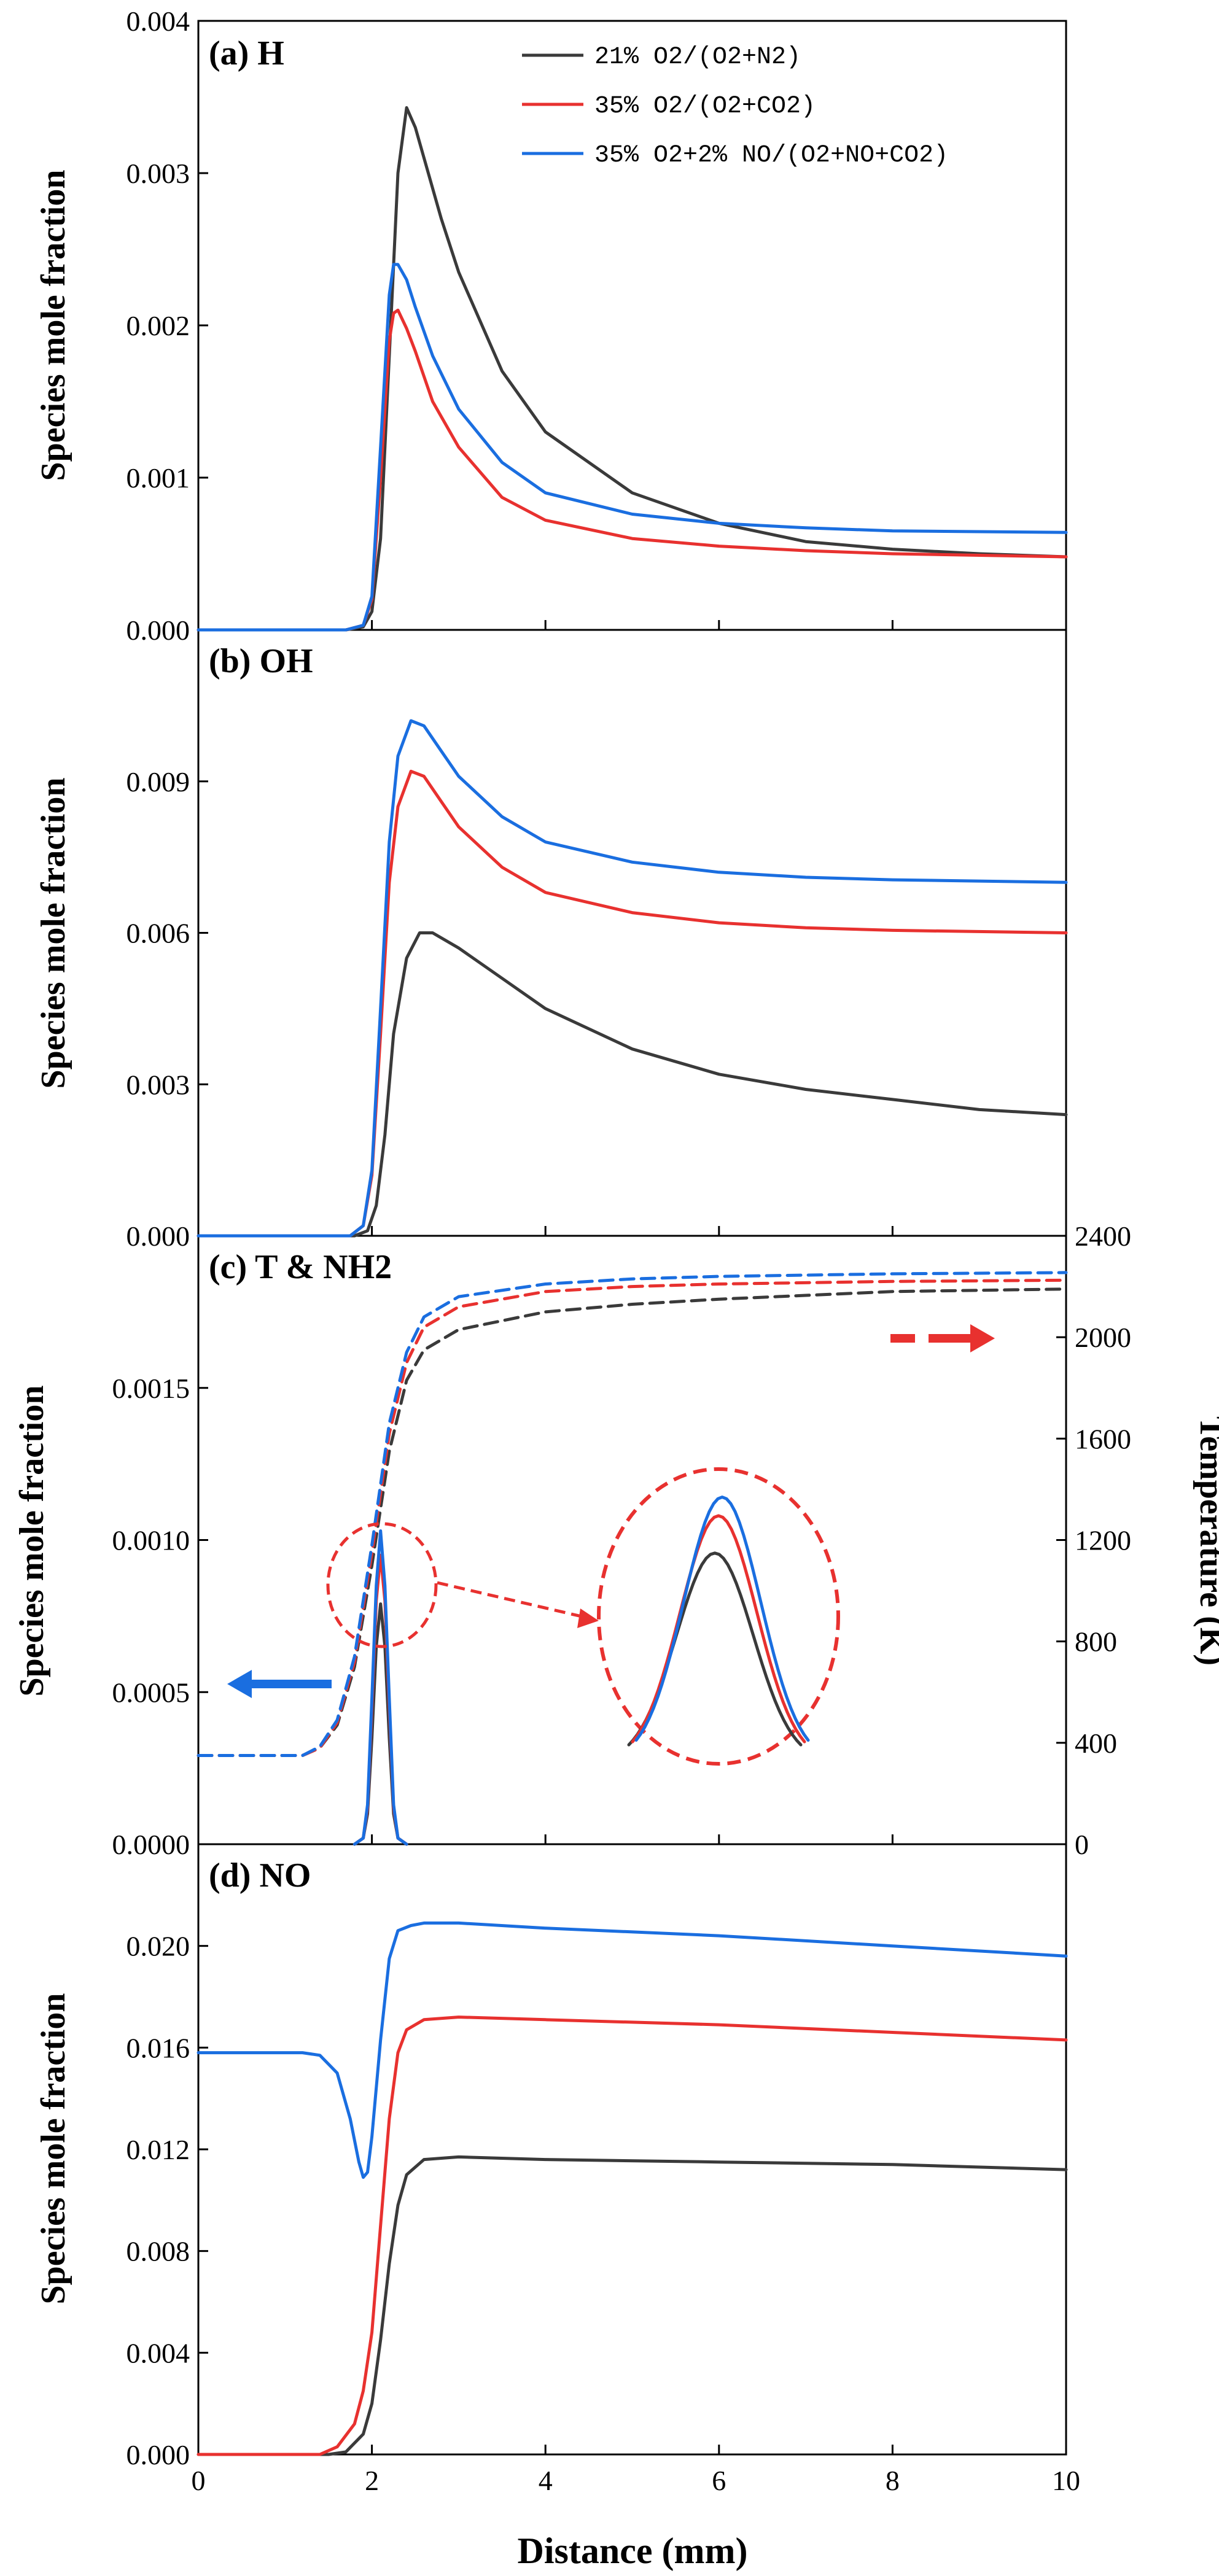 The width and height of the screenshot is (1219, 2576). I want to click on panel-c-annotations, so click(611, 1545).